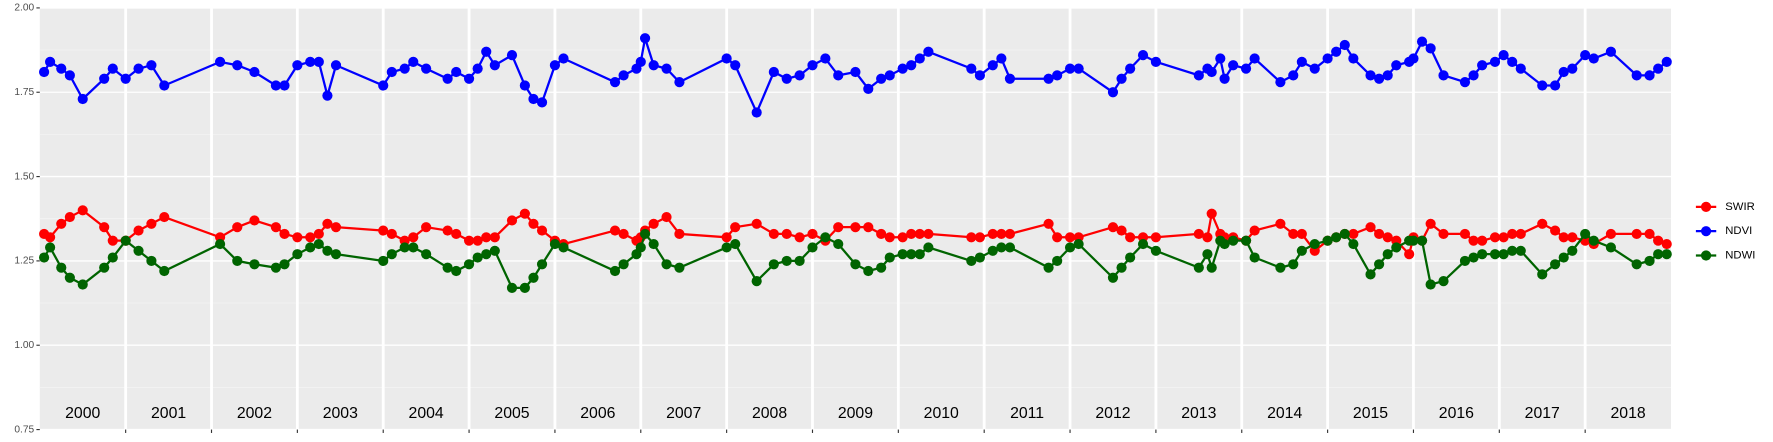  What do you see at coordinates (254, 413) in the screenshot?
I see `x-tick-label: 2002` at bounding box center [254, 413].